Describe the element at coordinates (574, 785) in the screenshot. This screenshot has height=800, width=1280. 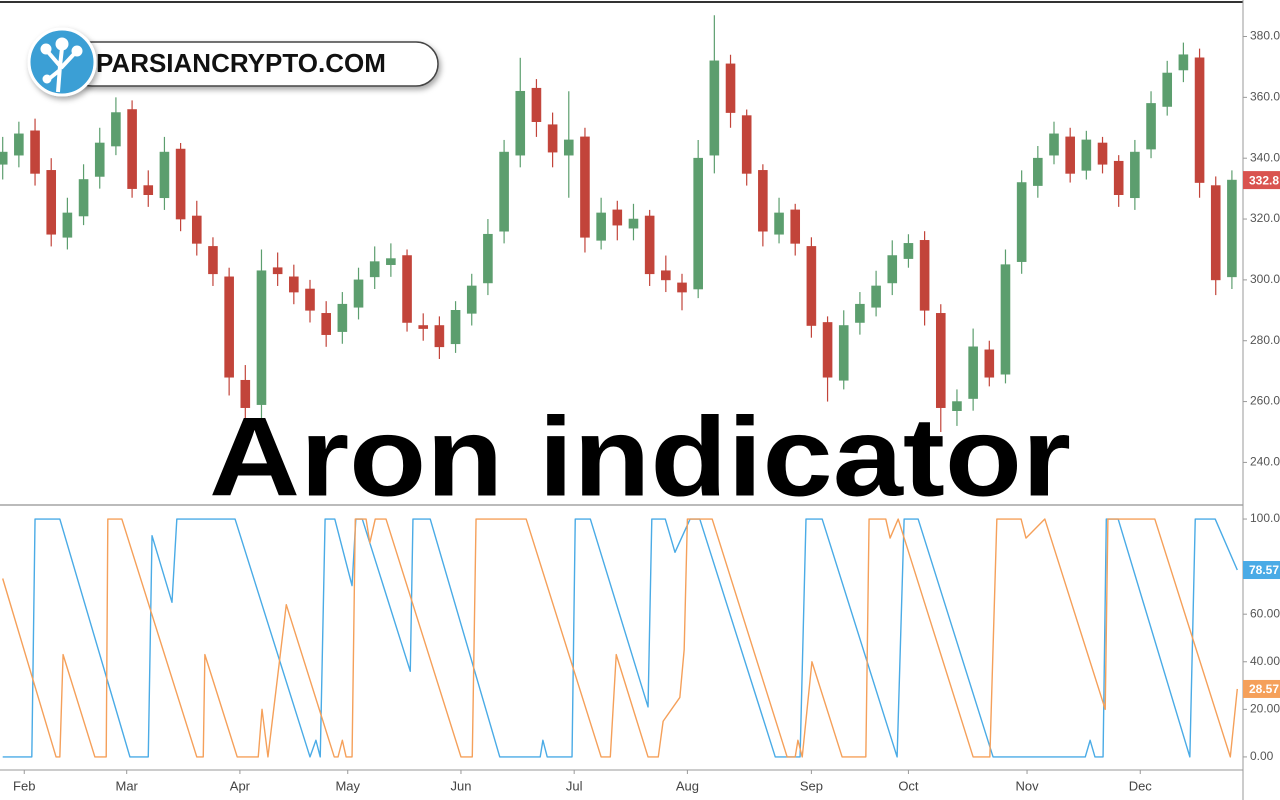
I see `x-tick-label: Jul` at that location.